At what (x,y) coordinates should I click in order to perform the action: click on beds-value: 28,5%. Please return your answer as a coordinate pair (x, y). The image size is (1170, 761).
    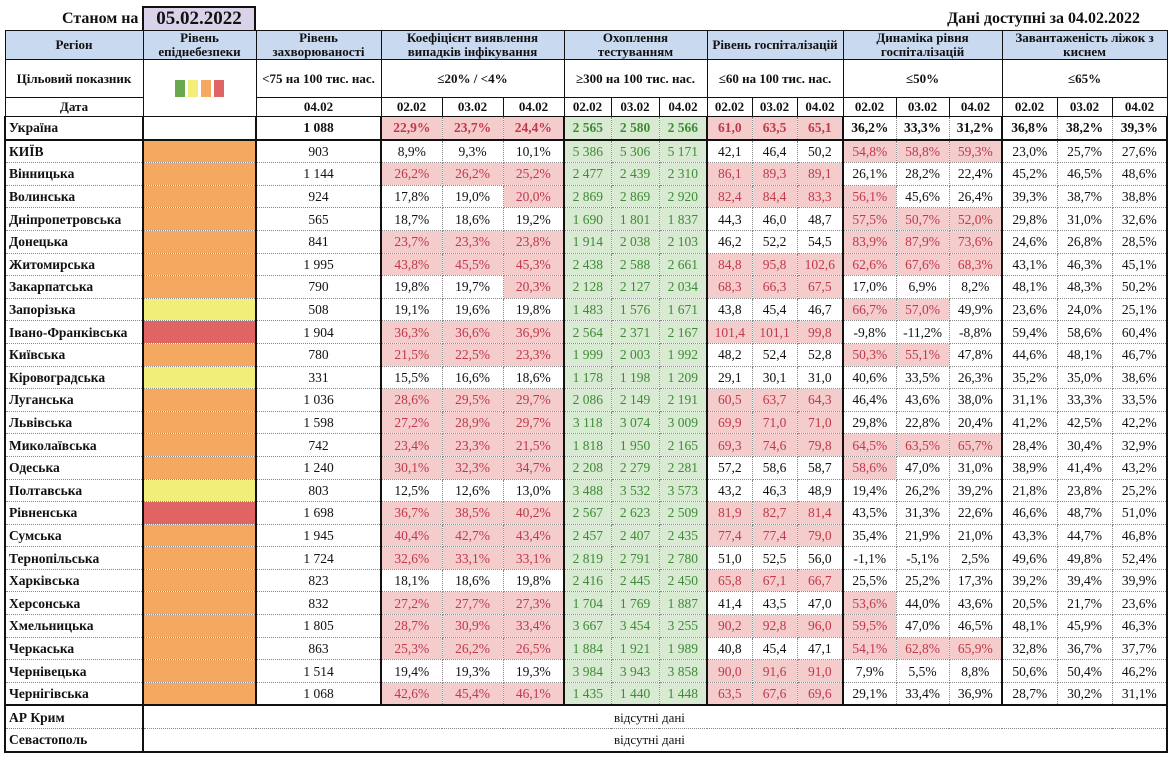
    Looking at the image, I should click on (1140, 241).